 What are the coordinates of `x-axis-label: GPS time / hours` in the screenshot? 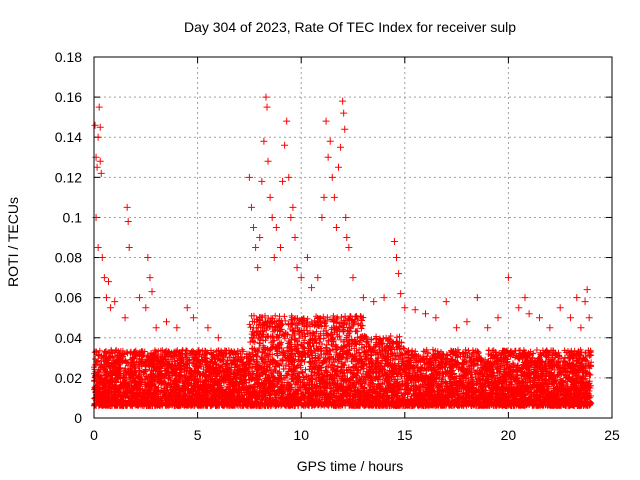 It's located at (350, 466).